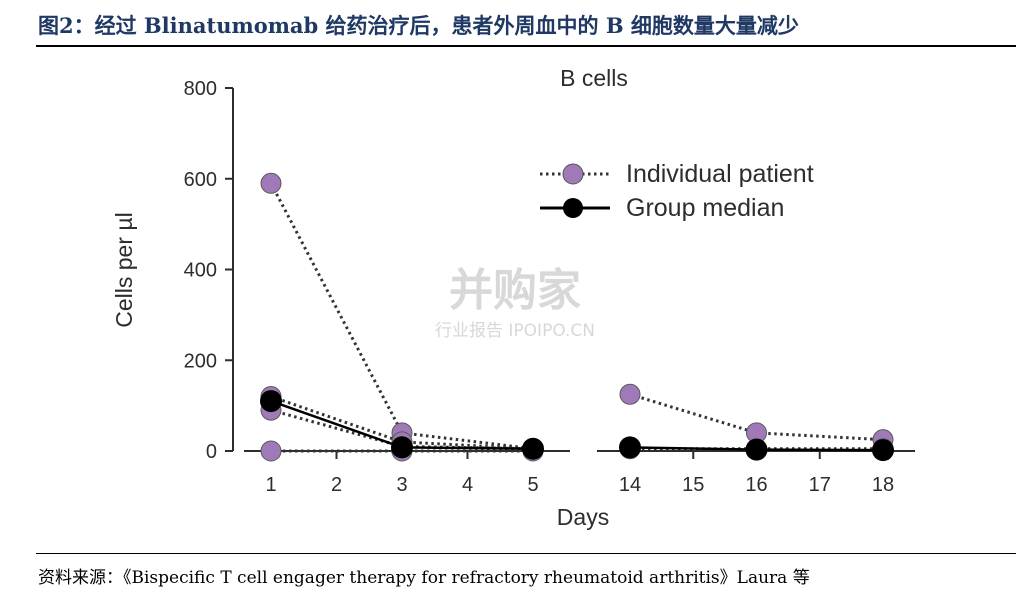 The height and width of the screenshot is (600, 1031). I want to click on x-tick-label-5: 5, so click(532, 485).